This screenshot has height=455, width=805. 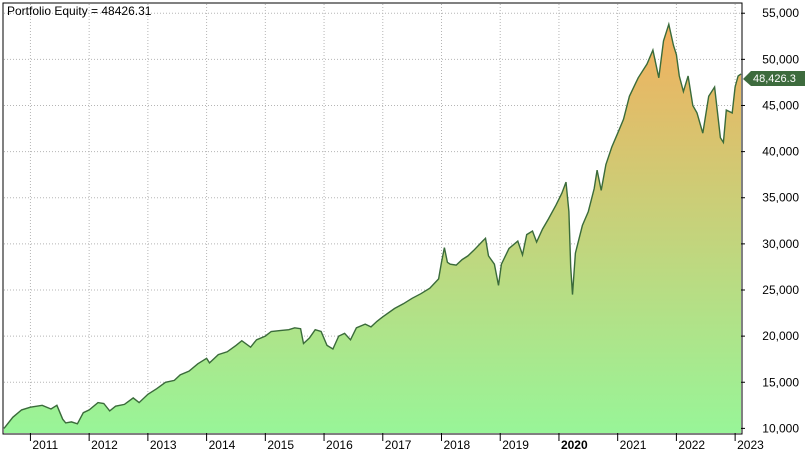 What do you see at coordinates (398, 445) in the screenshot?
I see `x-tick-label: 2017` at bounding box center [398, 445].